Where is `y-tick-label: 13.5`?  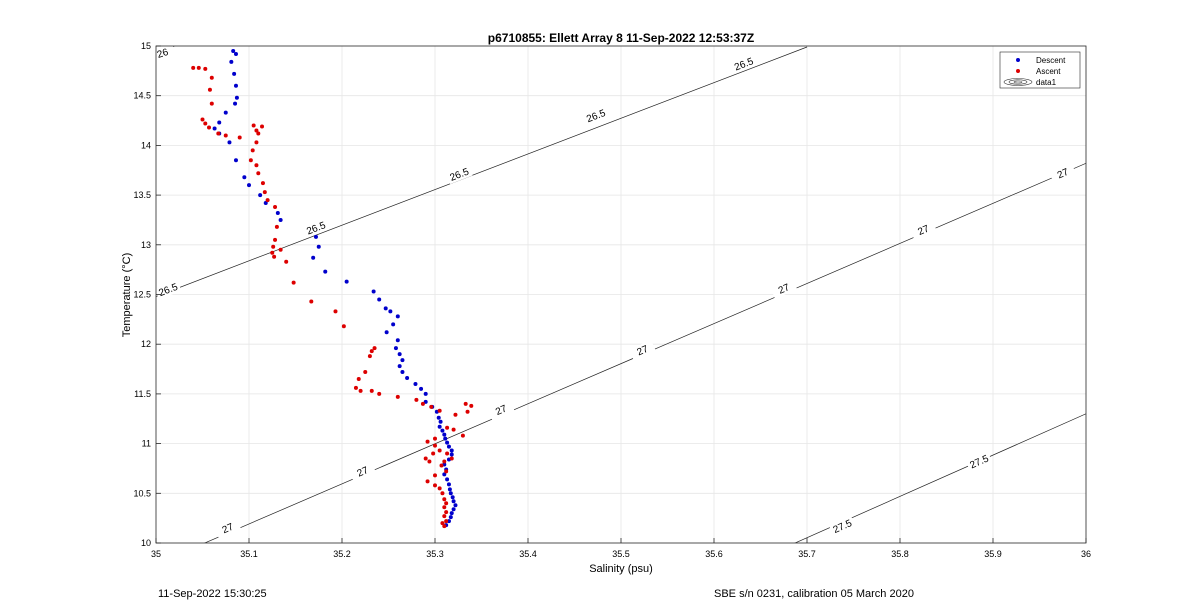
y-tick-label: 13.5 is located at coordinates (142, 195).